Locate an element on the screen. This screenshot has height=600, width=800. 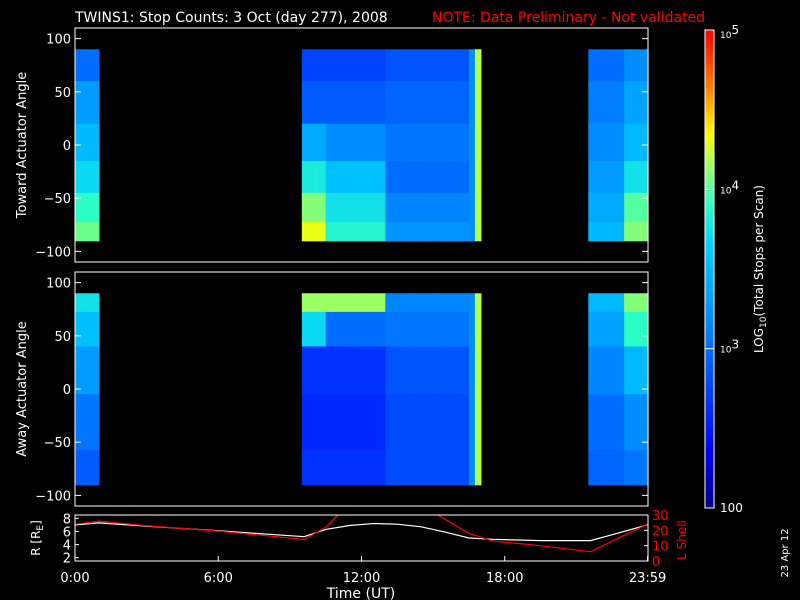
y-tick-label: −100 is located at coordinates (53, 496).